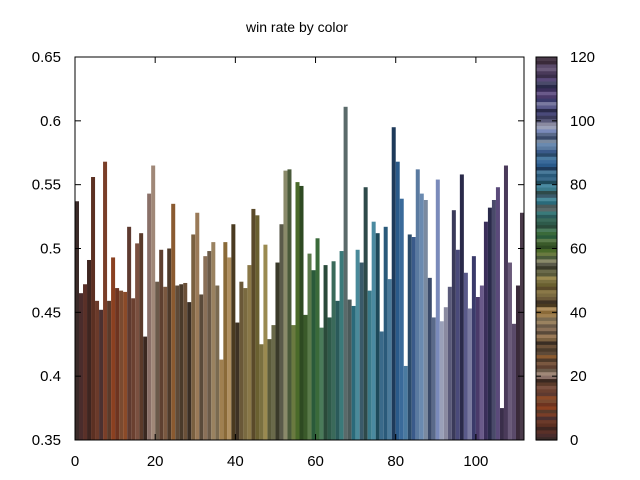 The width and height of the screenshot is (640, 480). What do you see at coordinates (50, 249) in the screenshot?
I see `y-tick-label: 0.5` at bounding box center [50, 249].